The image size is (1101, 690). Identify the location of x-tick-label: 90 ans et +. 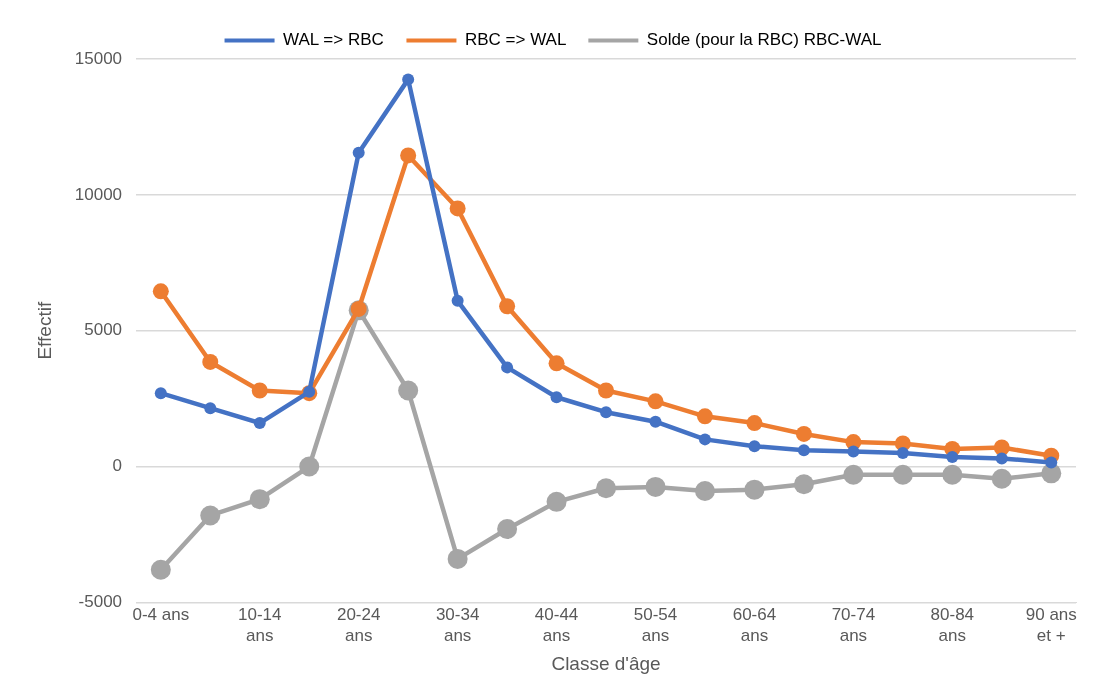
(1051, 625).